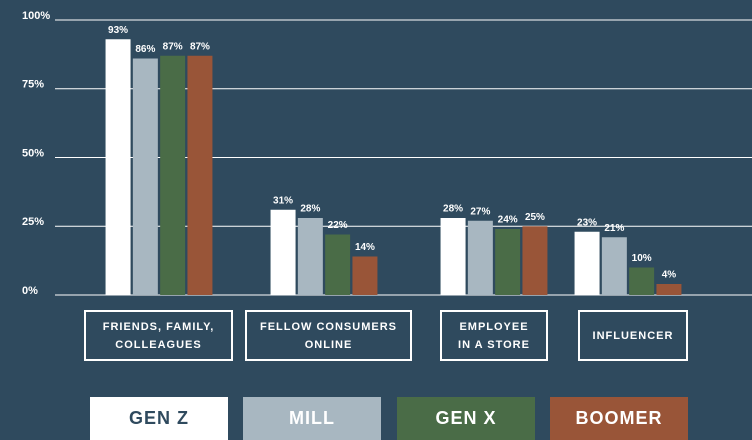 The height and width of the screenshot is (440, 752). Describe the element at coordinates (33, 153) in the screenshot. I see `y-tick-label: 50%` at that location.